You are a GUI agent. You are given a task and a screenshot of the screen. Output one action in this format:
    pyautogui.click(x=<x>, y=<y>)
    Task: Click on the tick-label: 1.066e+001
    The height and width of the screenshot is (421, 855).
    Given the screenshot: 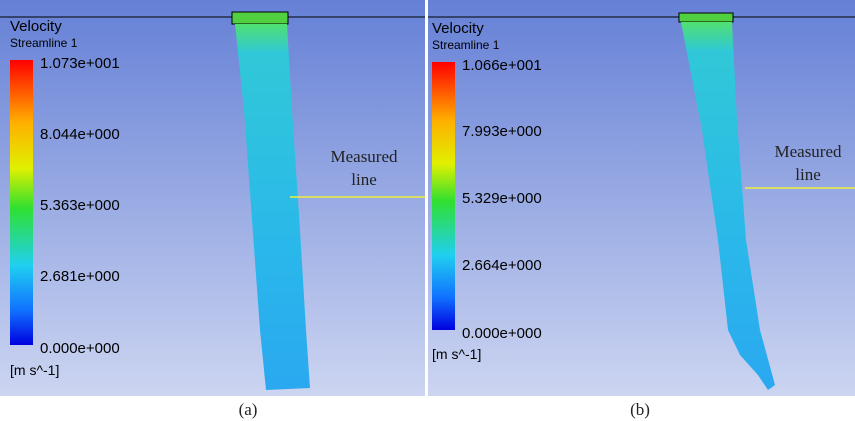 What is the action you would take?
    pyautogui.click(x=502, y=65)
    